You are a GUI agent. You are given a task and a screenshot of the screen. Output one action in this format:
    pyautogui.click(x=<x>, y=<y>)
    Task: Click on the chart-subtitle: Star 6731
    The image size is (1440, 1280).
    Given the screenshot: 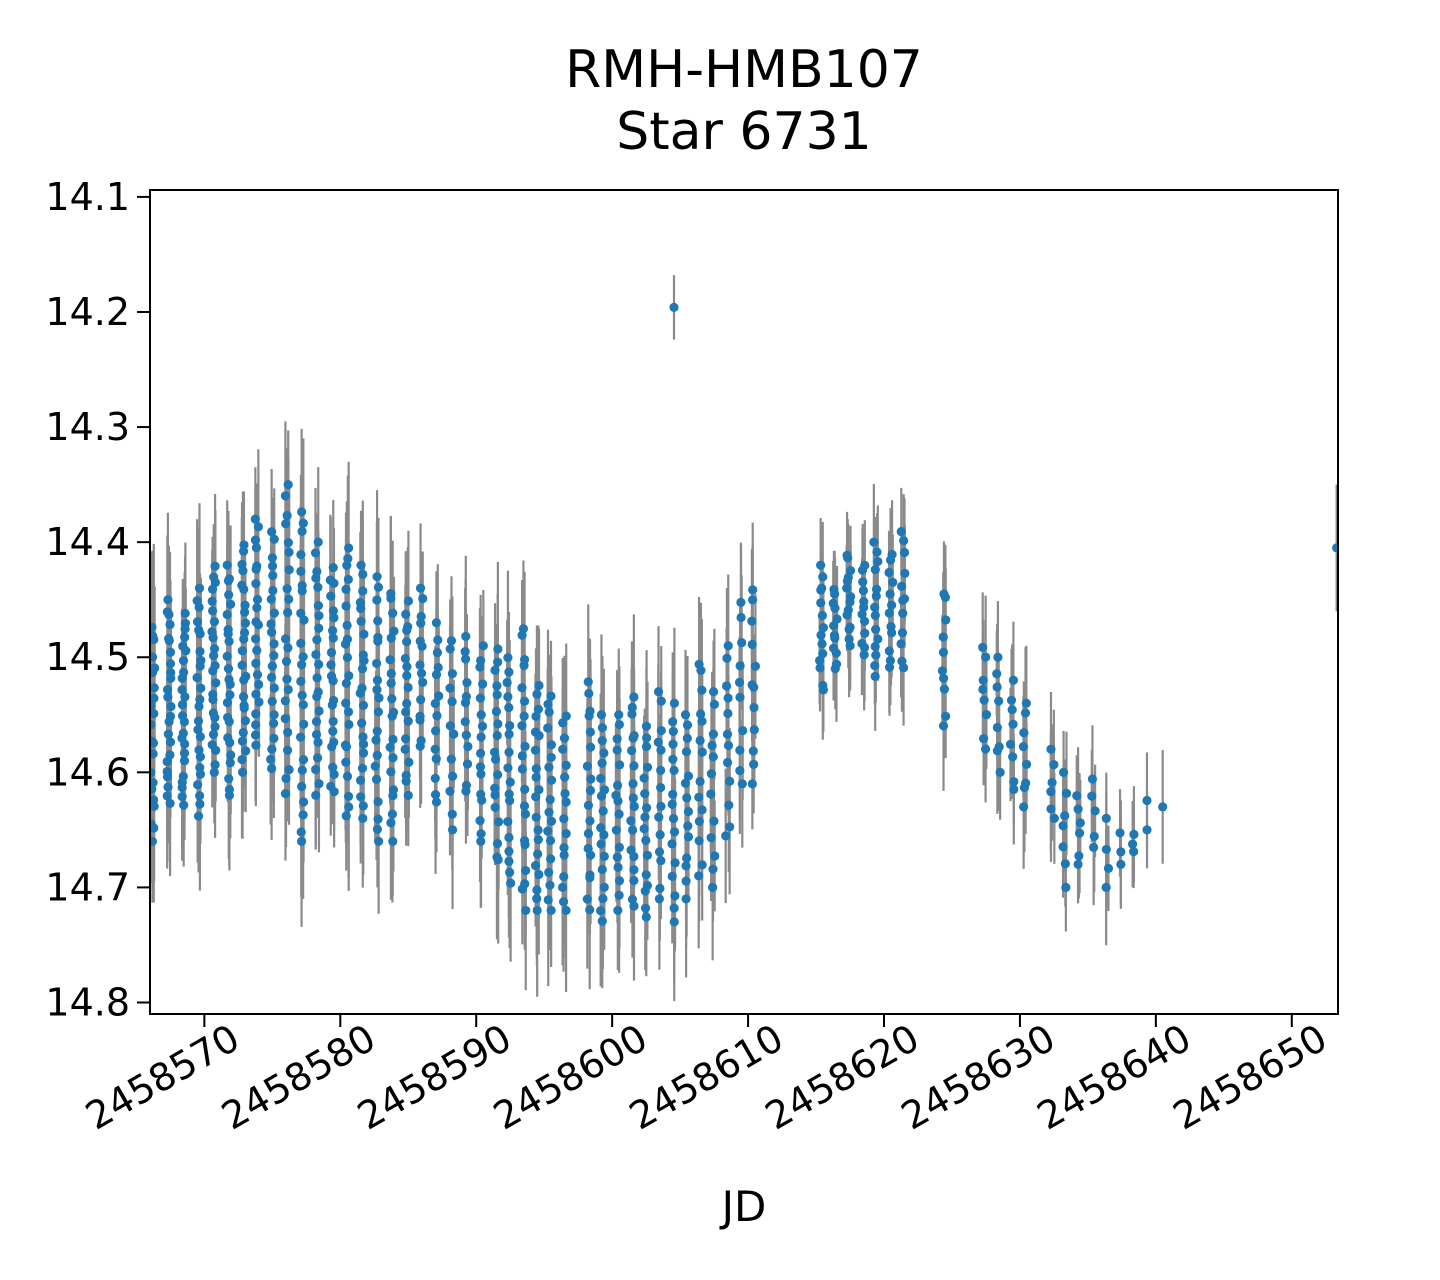 What is the action you would take?
    pyautogui.click(x=744, y=132)
    